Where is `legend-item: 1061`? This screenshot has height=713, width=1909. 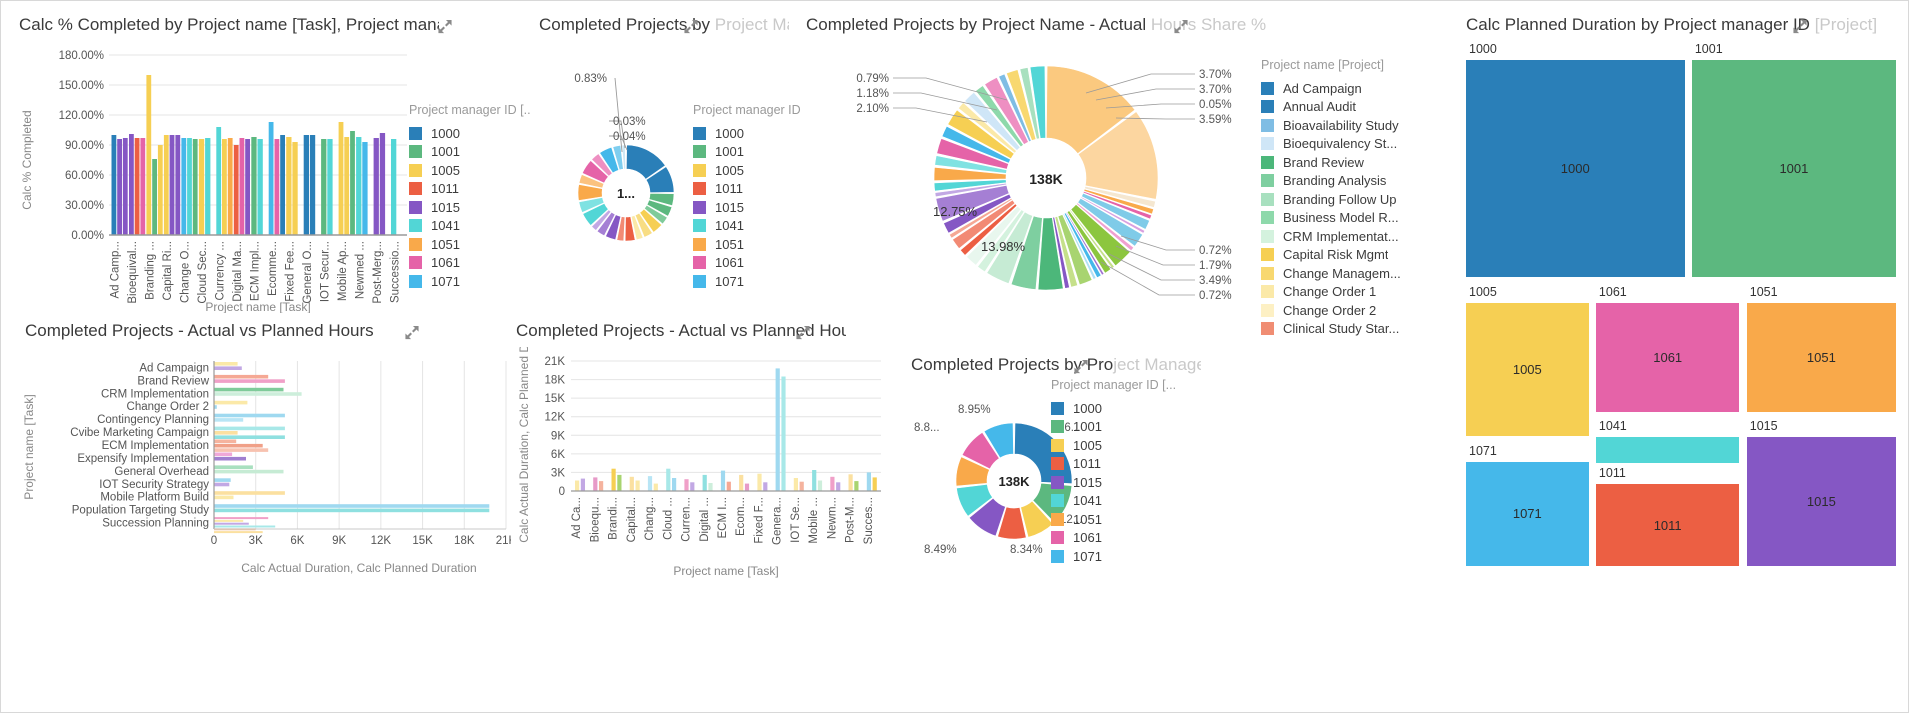
legend-item: 1061 is located at coordinates (1113, 538).